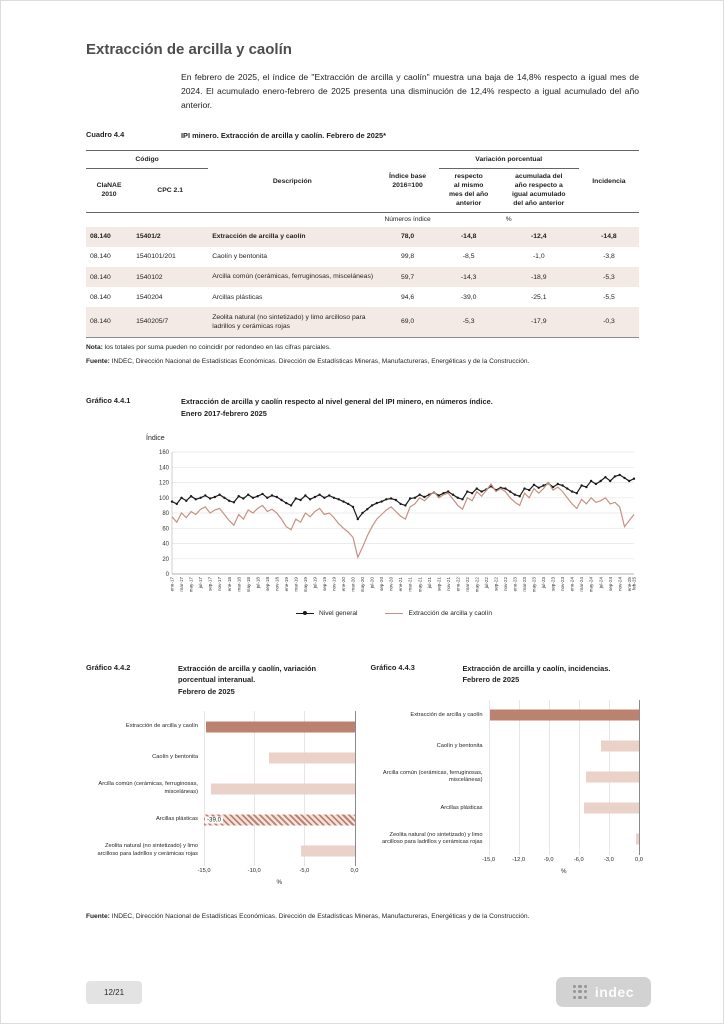 The width and height of the screenshot is (724, 1024). I want to click on svg-text: 160, so click(164, 453).